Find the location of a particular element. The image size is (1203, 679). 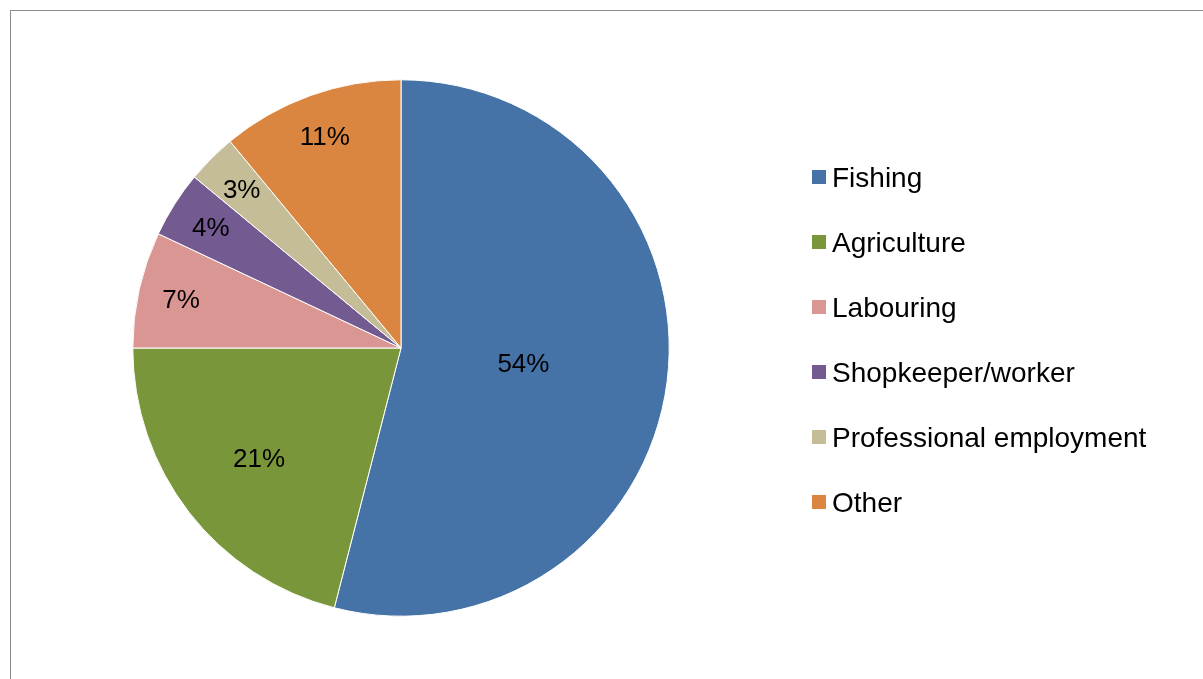

legend-label: Labouring is located at coordinates (894, 307).